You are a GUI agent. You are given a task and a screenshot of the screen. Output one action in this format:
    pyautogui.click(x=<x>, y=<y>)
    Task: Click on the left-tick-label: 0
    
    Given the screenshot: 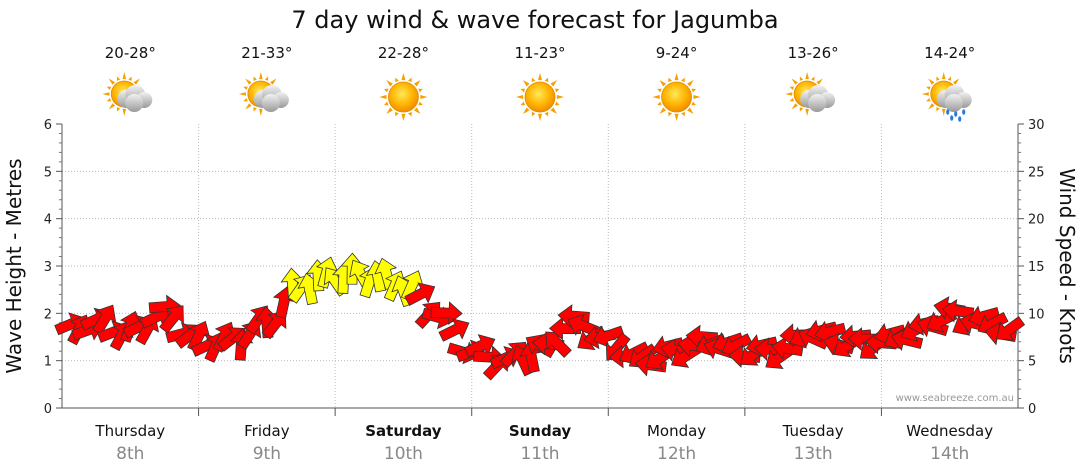 What is the action you would take?
    pyautogui.click(x=48, y=409)
    